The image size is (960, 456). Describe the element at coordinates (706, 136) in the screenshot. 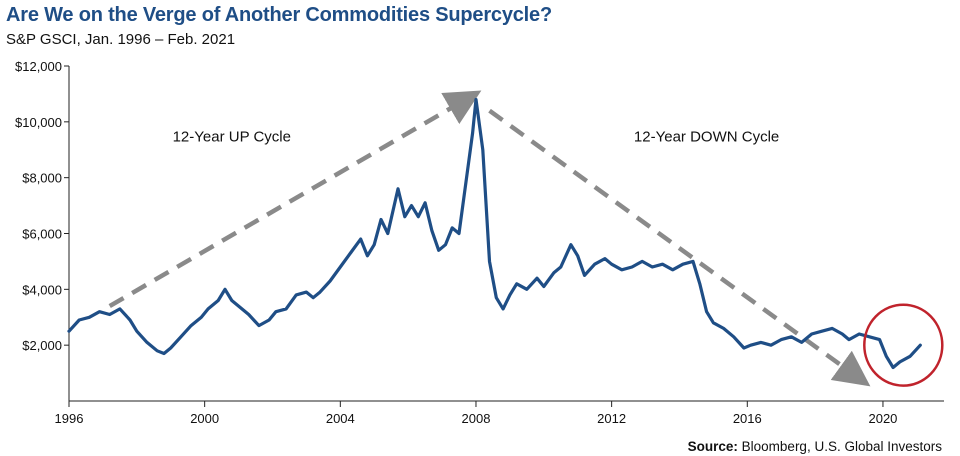

I see `cycle-annotation: 12-Year DOWN Cycle` at that location.